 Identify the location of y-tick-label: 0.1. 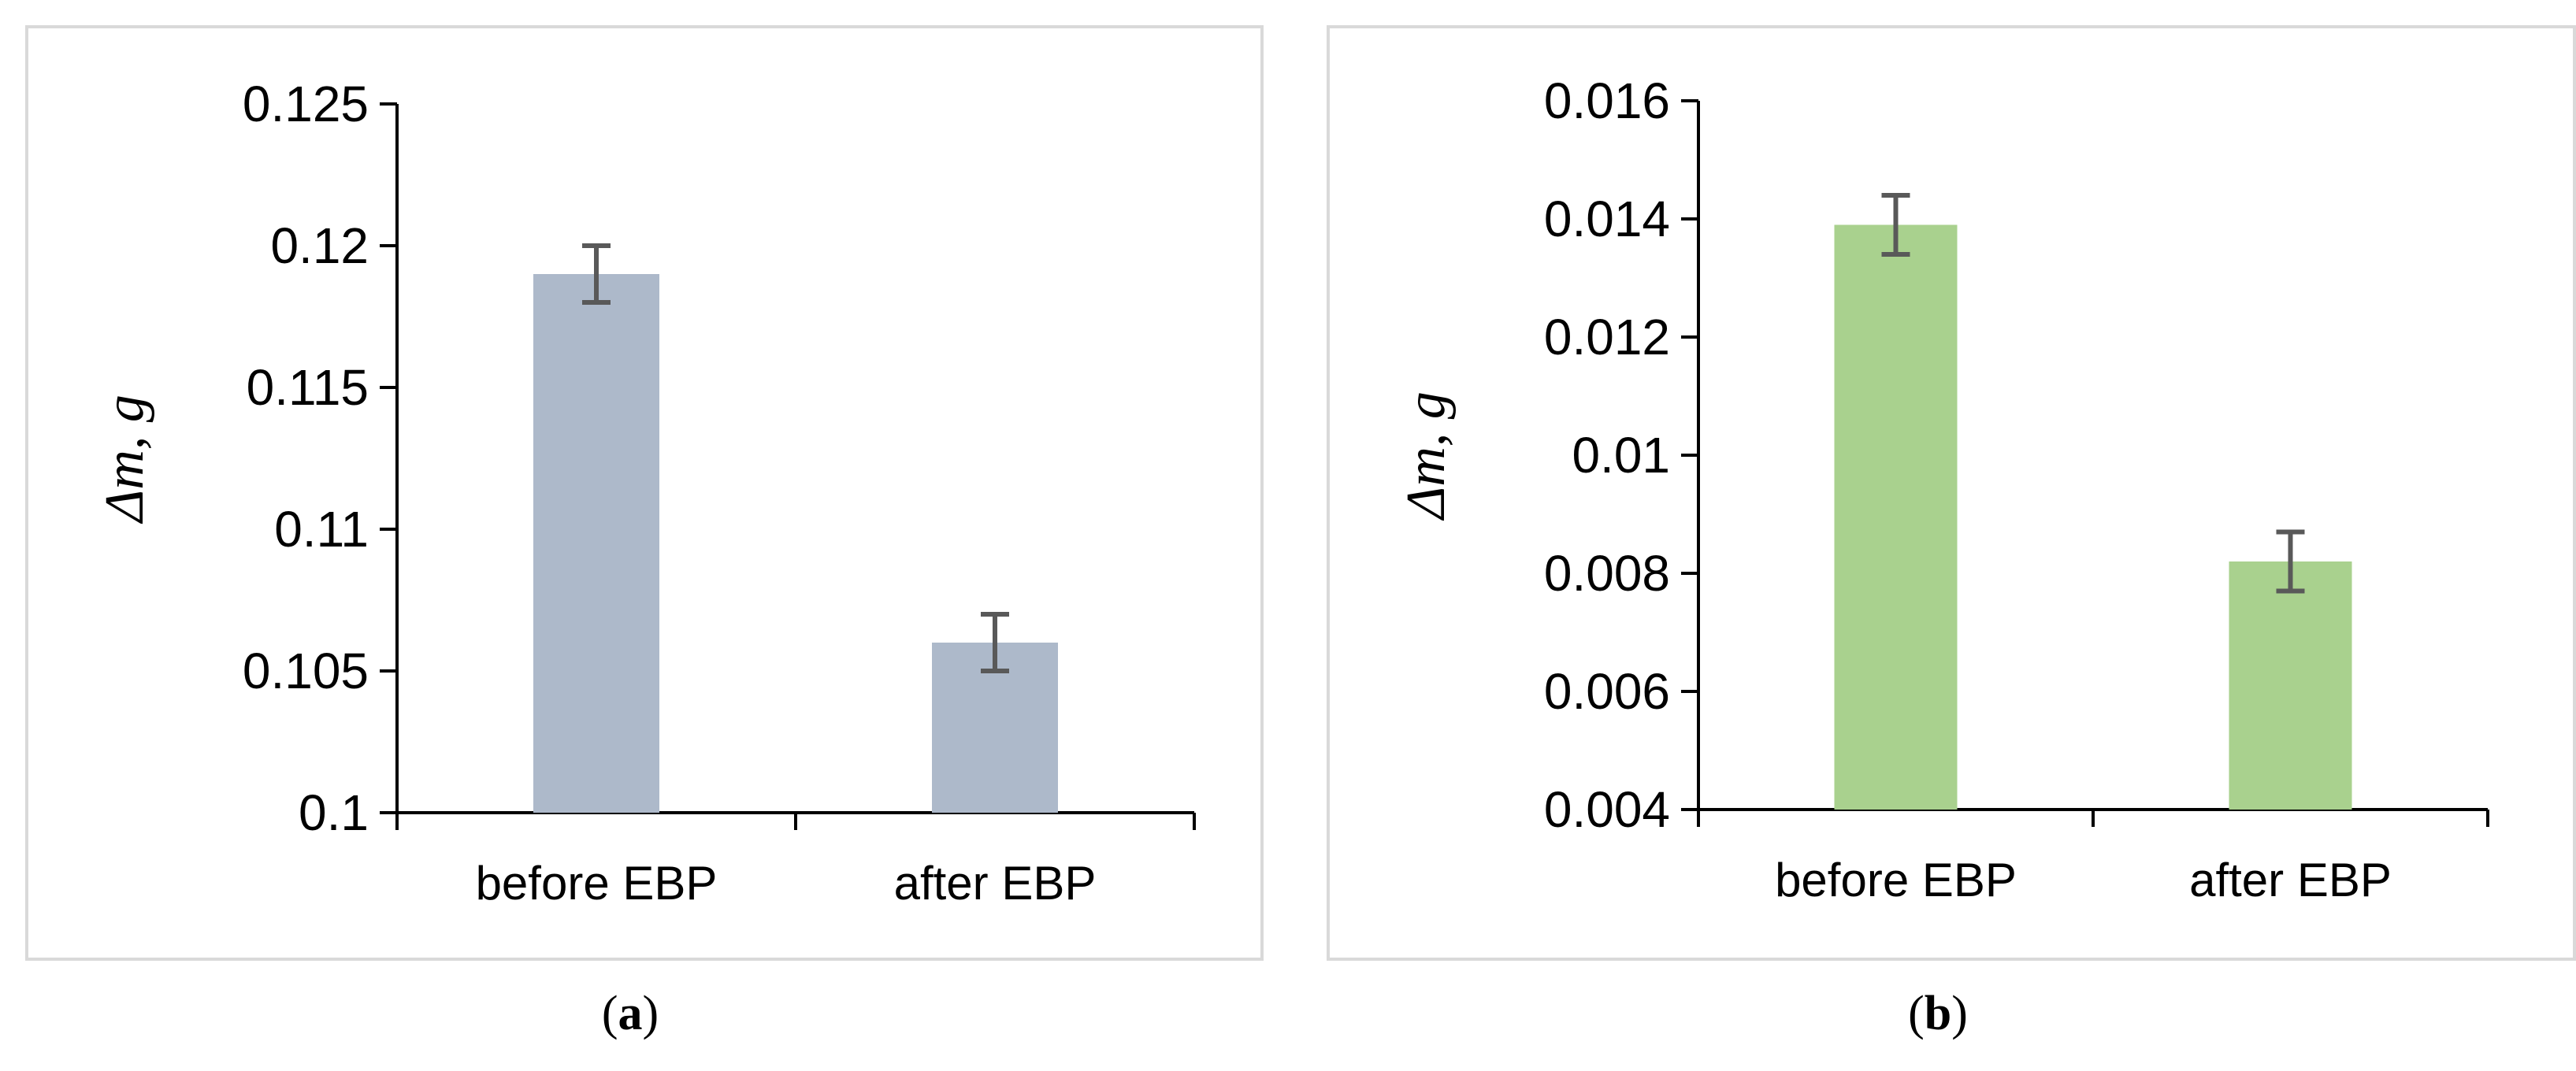
(334, 812).